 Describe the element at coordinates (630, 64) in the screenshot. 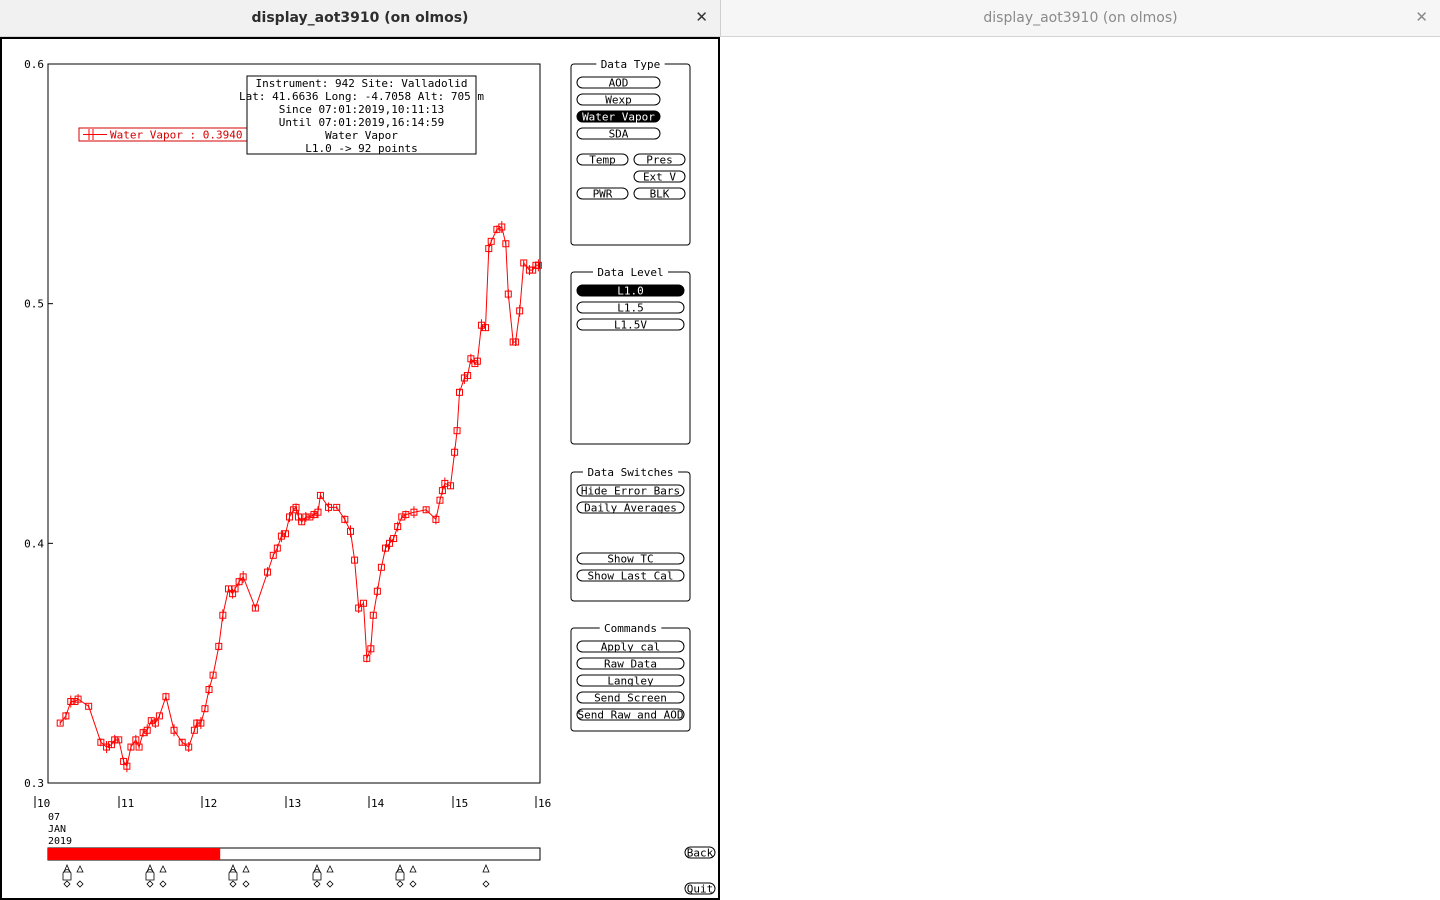

I see `group-title-bg` at that location.